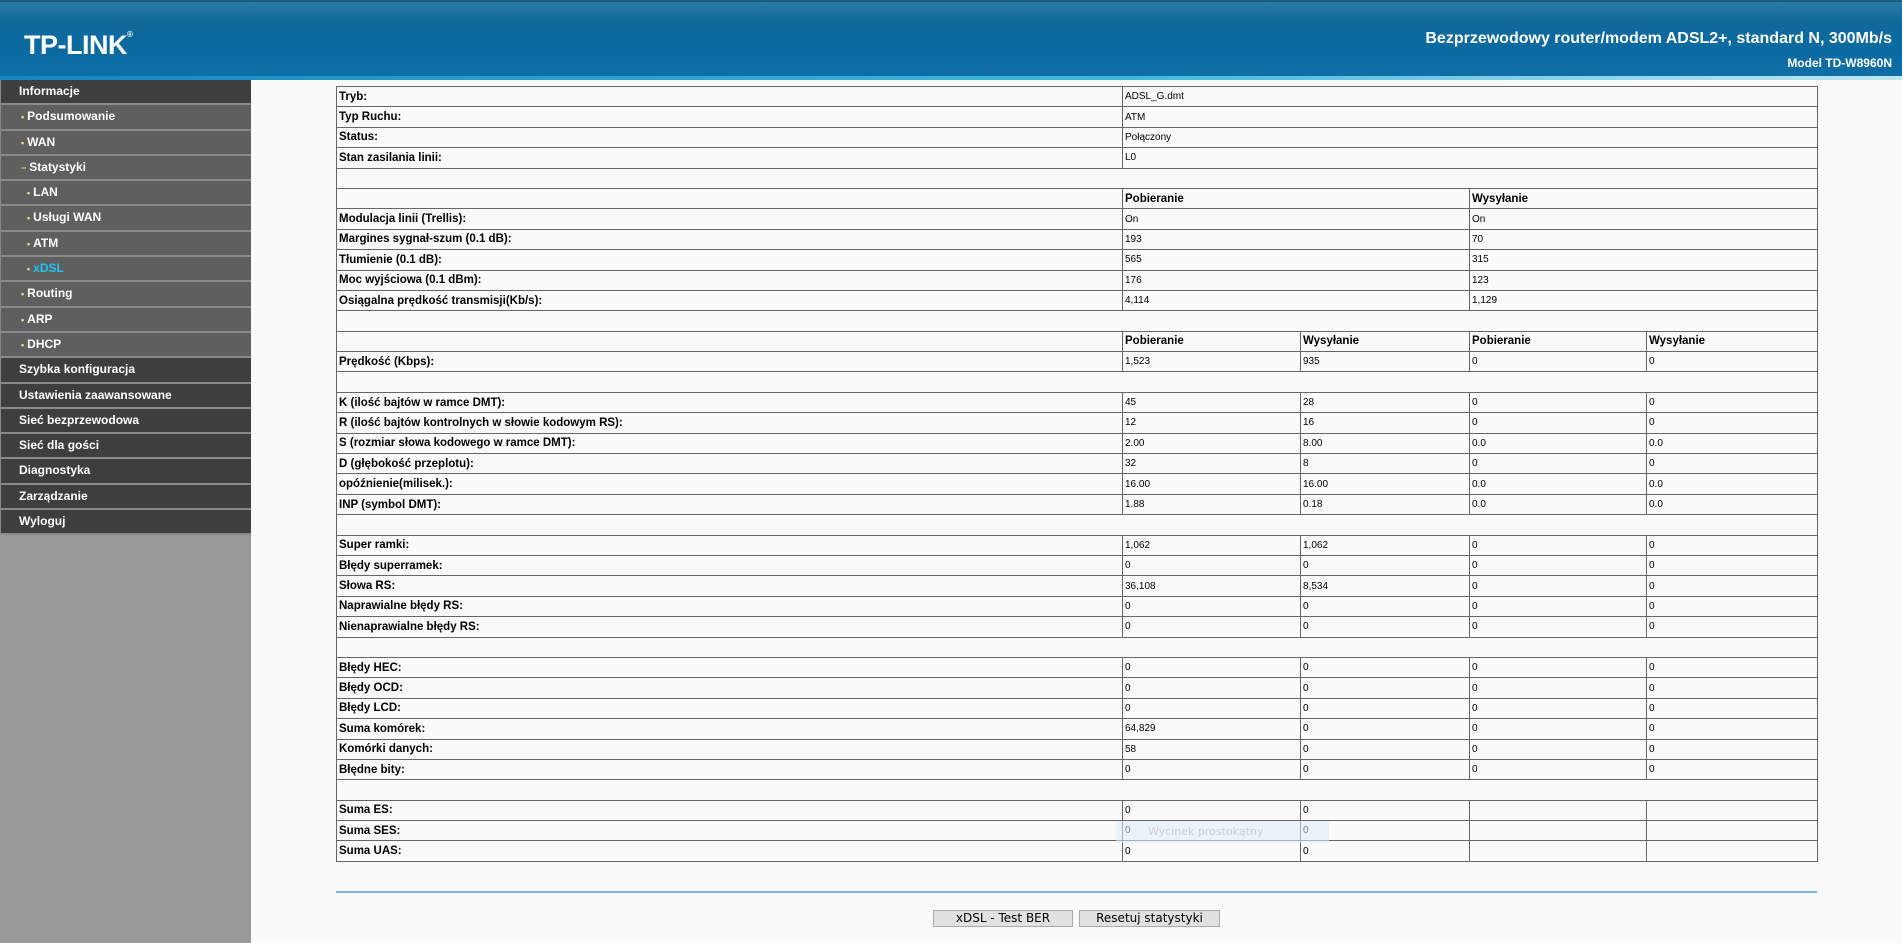 This screenshot has height=943, width=1902. What do you see at coordinates (48, 268) in the screenshot?
I see `sidebar-item-label: xDSL` at bounding box center [48, 268].